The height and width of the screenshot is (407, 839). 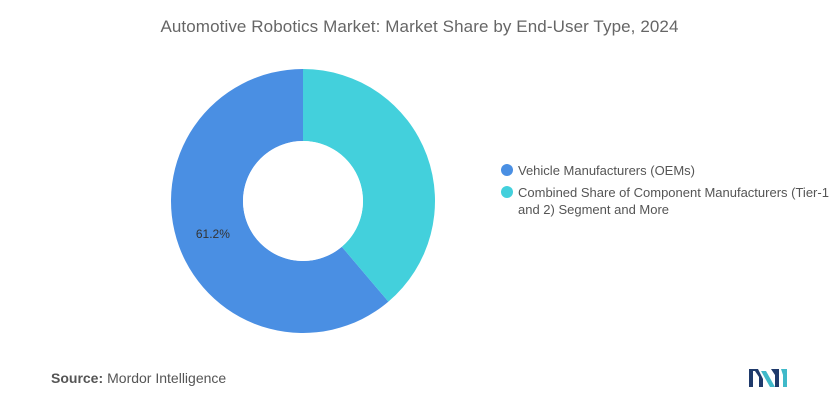 What do you see at coordinates (507, 192) in the screenshot?
I see `legend-swatch-component-manufacturers` at bounding box center [507, 192].